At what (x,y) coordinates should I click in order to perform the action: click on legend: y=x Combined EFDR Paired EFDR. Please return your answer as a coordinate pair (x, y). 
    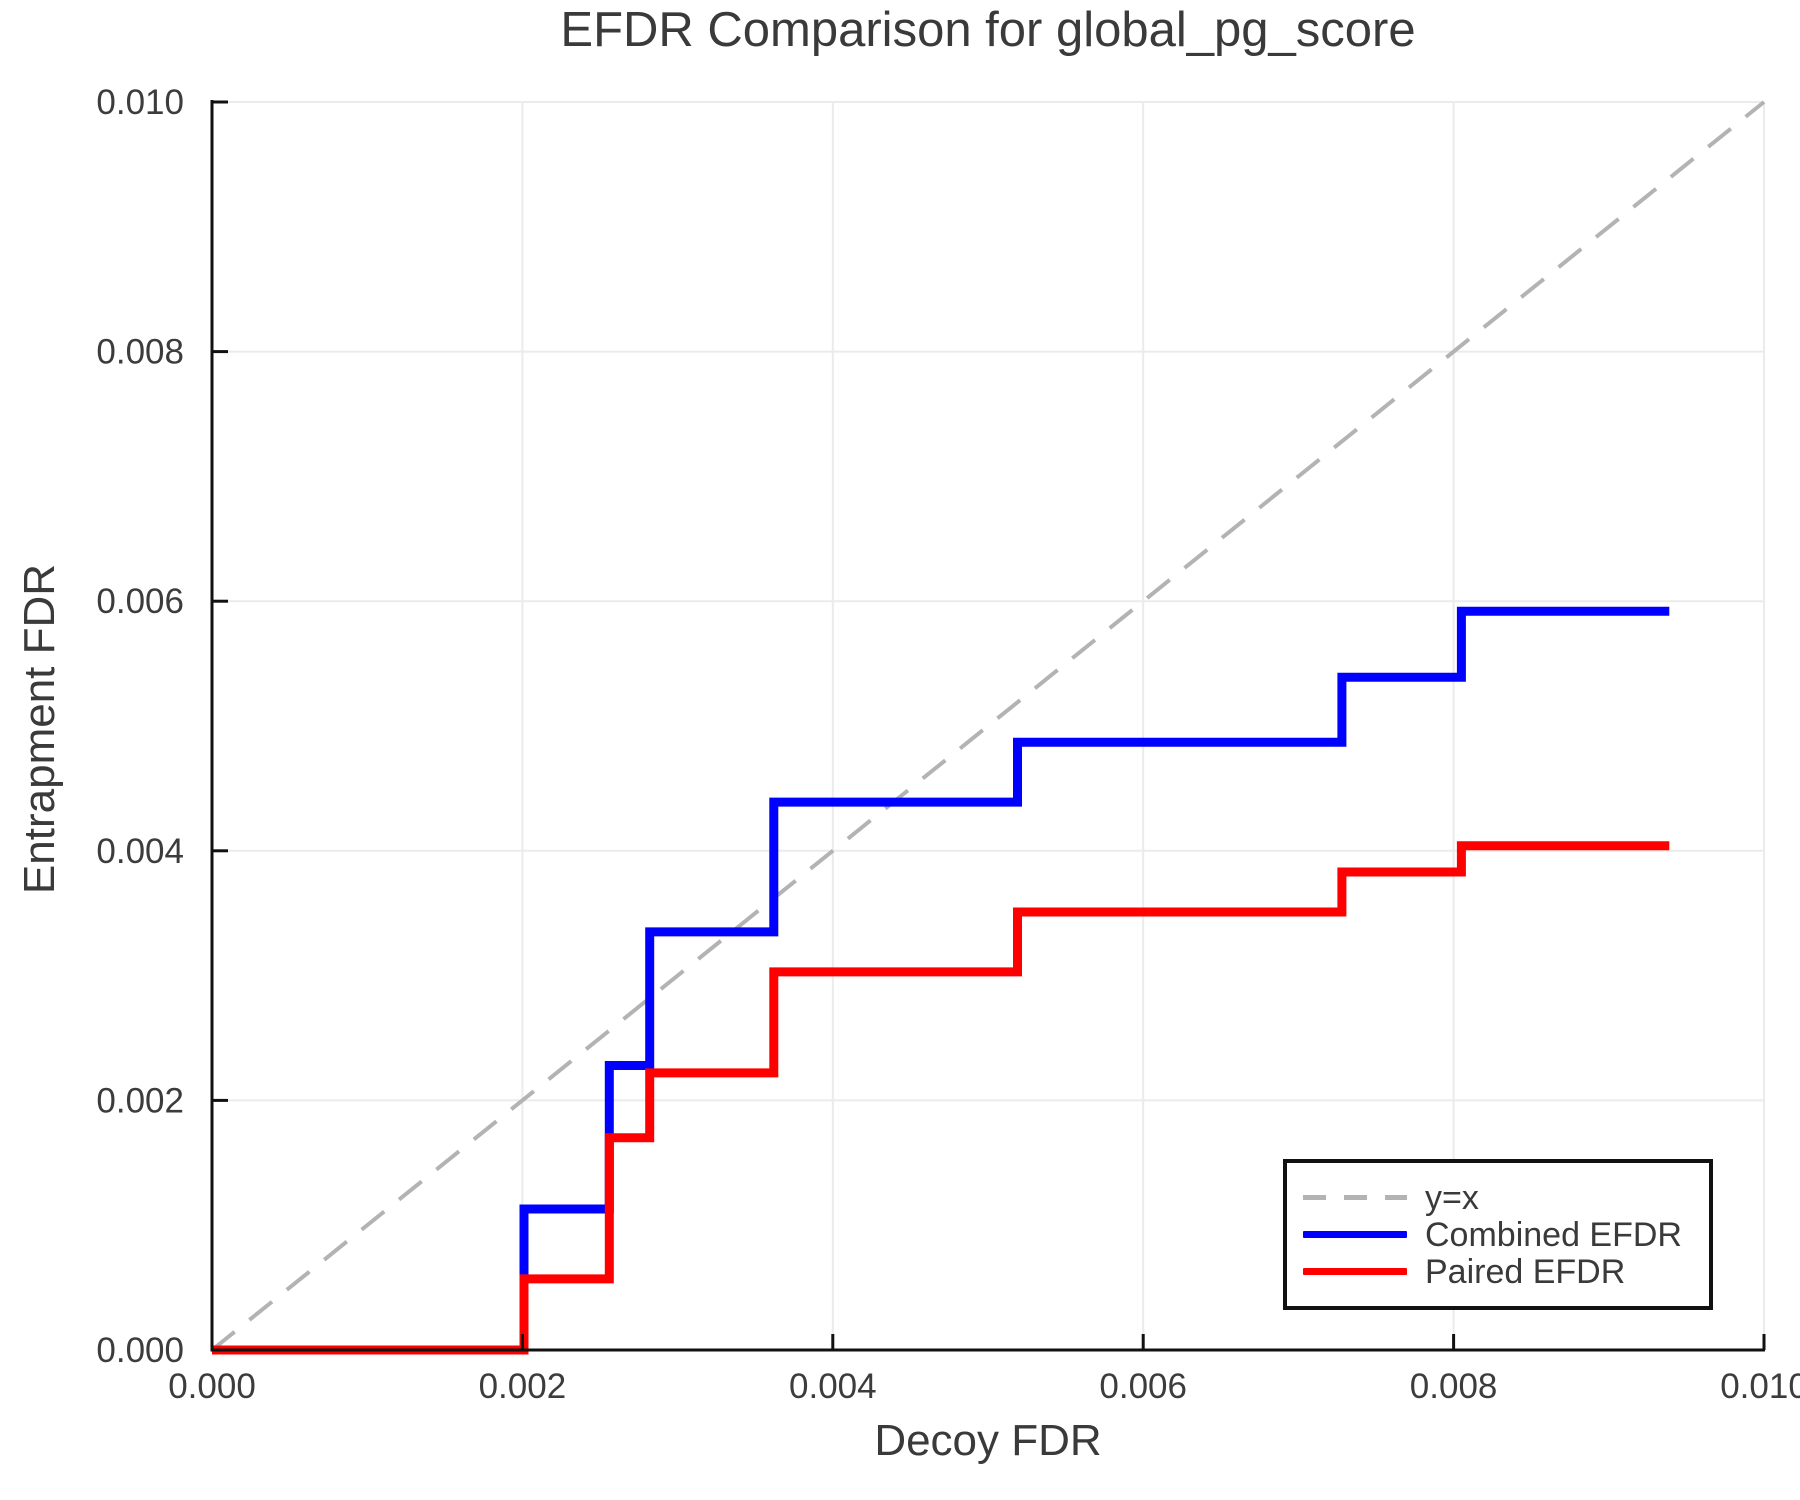
    Looking at the image, I should click on (1498, 1234).